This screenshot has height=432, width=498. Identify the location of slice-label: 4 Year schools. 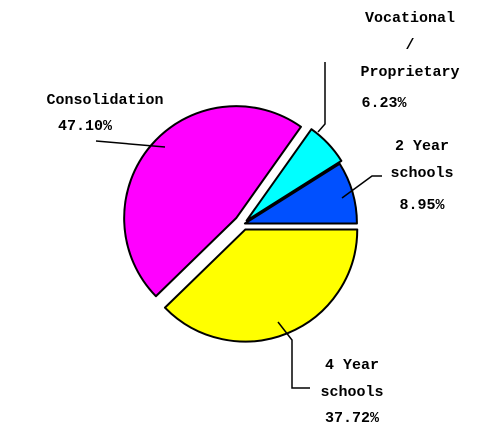
(351, 379).